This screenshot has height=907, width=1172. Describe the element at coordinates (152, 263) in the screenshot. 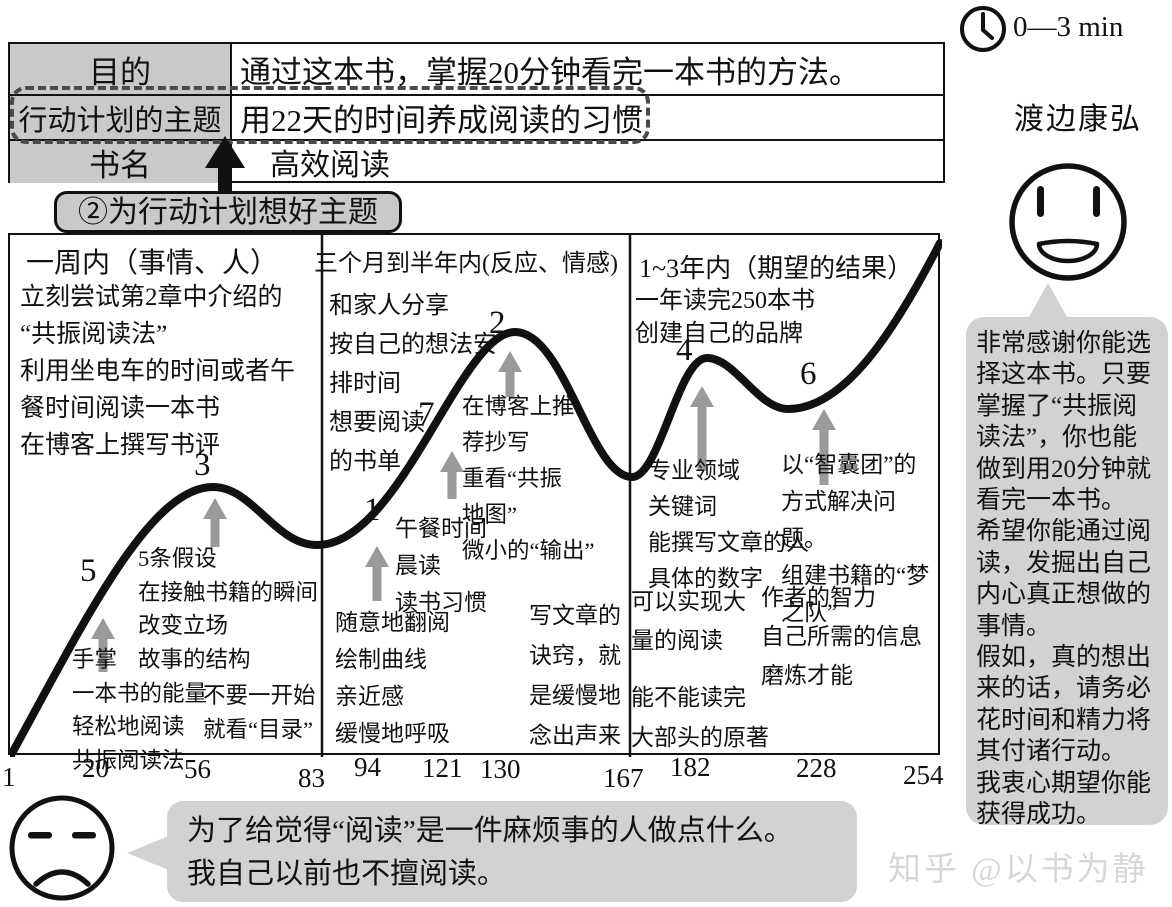

I see `section1-title: 一周内（事情、人）` at that location.